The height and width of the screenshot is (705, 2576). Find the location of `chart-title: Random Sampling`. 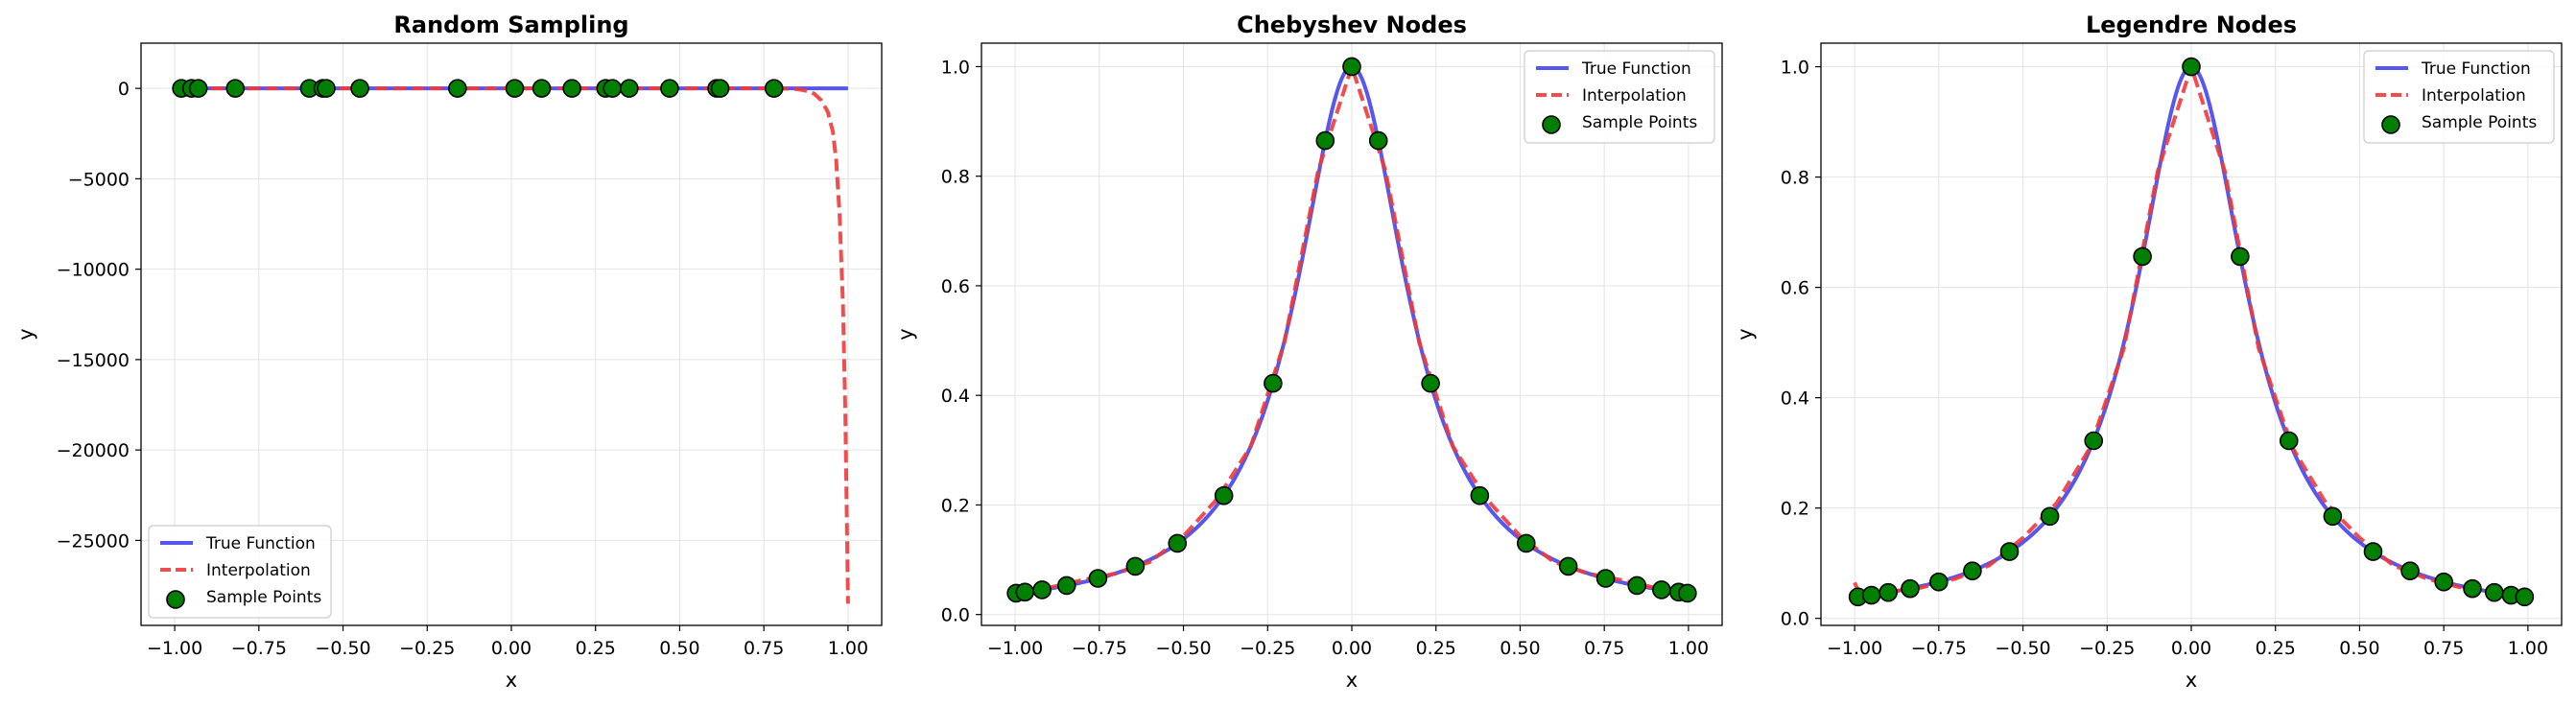

chart-title: Random Sampling is located at coordinates (511, 25).